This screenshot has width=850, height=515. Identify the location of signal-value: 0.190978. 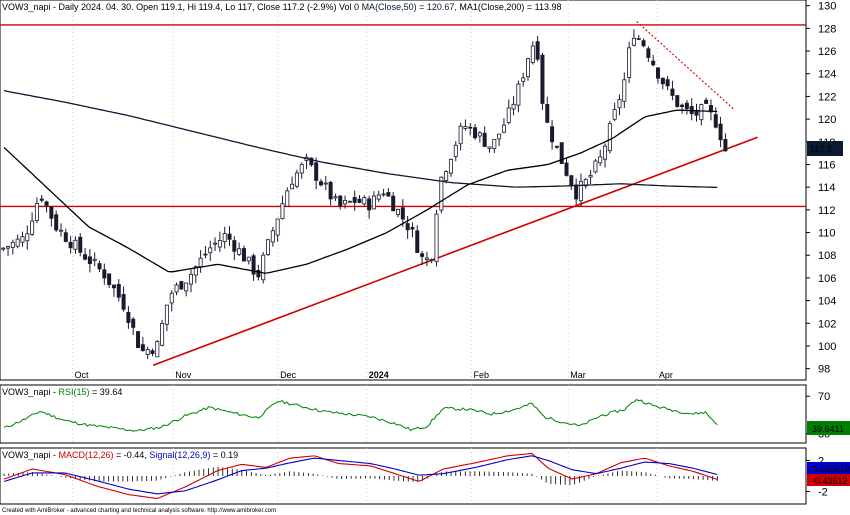
(831, 469).